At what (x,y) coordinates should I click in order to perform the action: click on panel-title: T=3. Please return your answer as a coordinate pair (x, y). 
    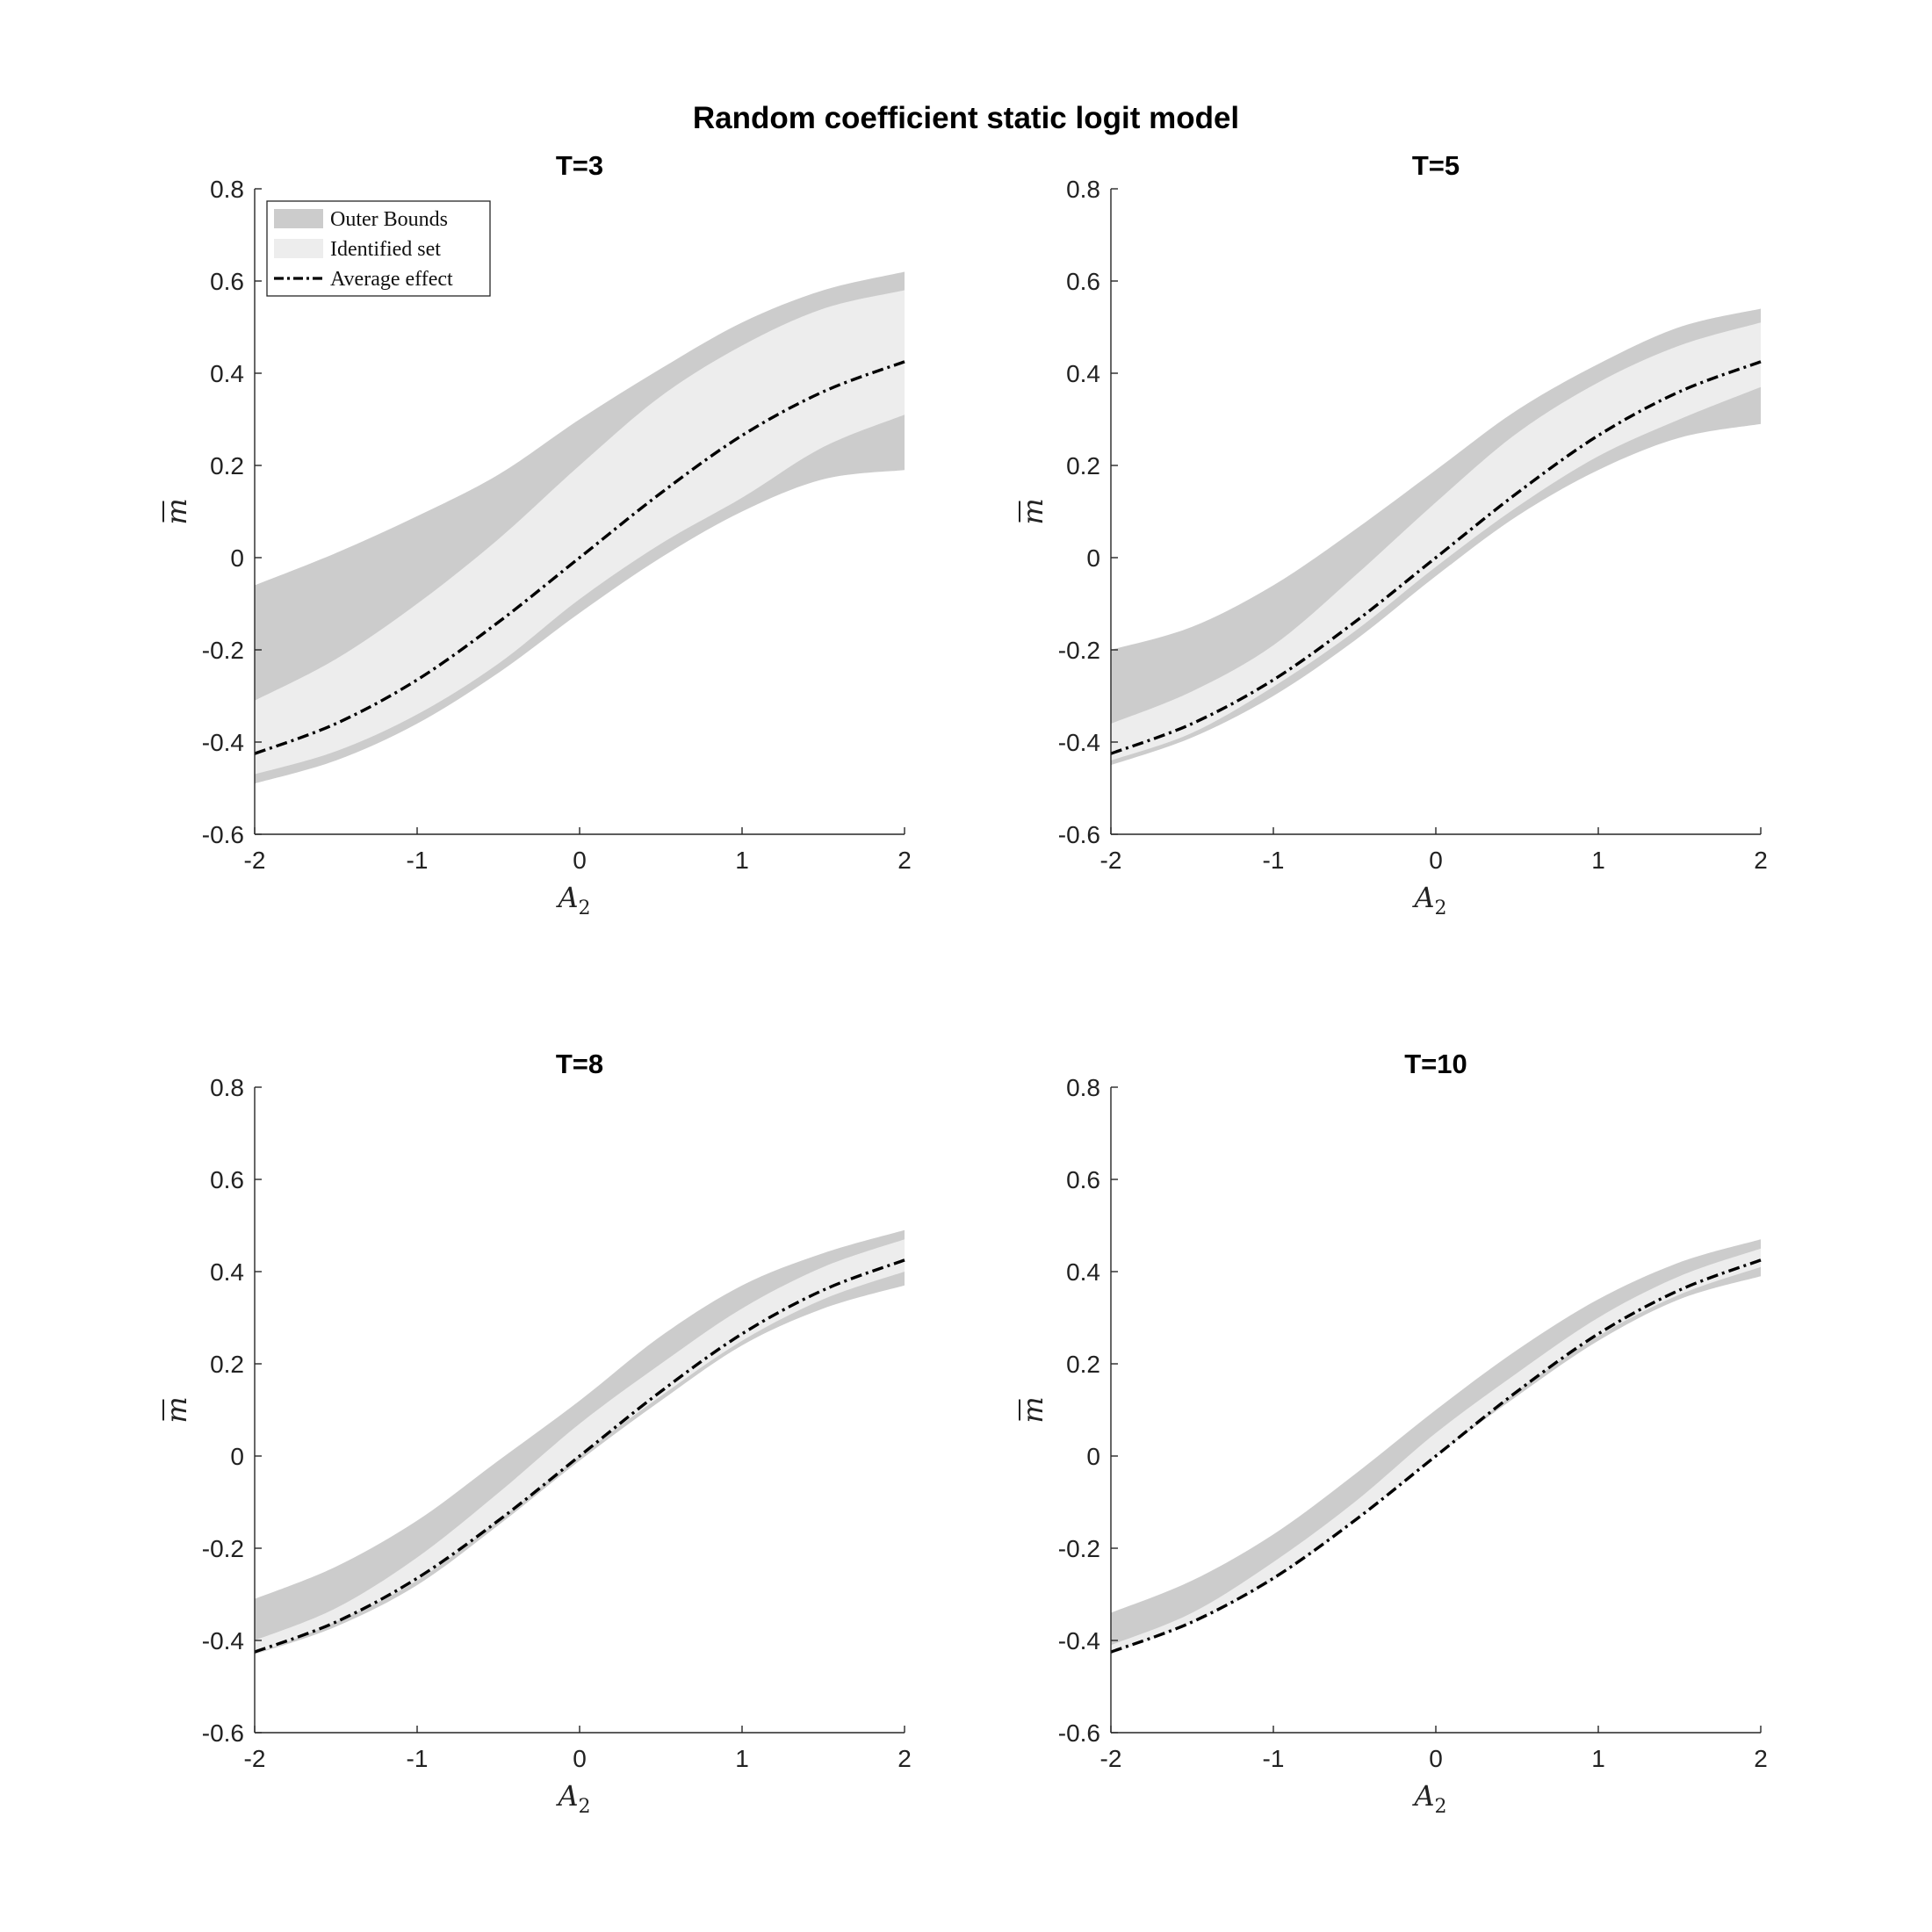
    Looking at the image, I should click on (579, 165).